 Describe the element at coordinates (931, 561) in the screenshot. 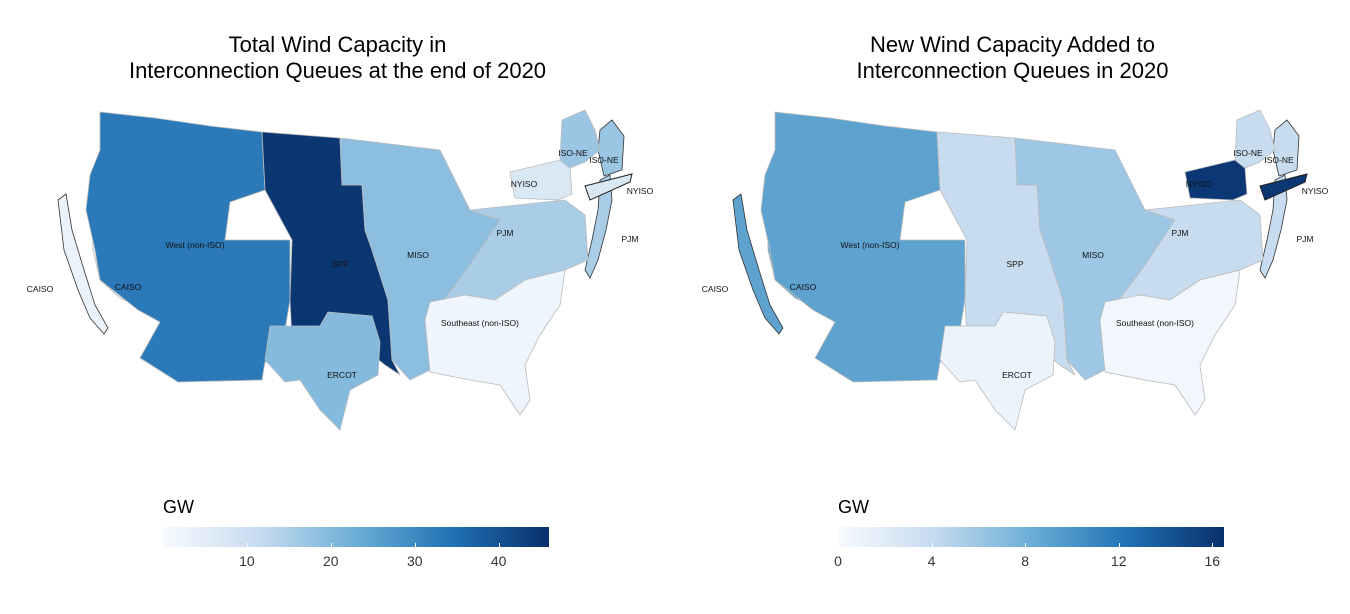

I see `legend-tick-label: 4` at that location.